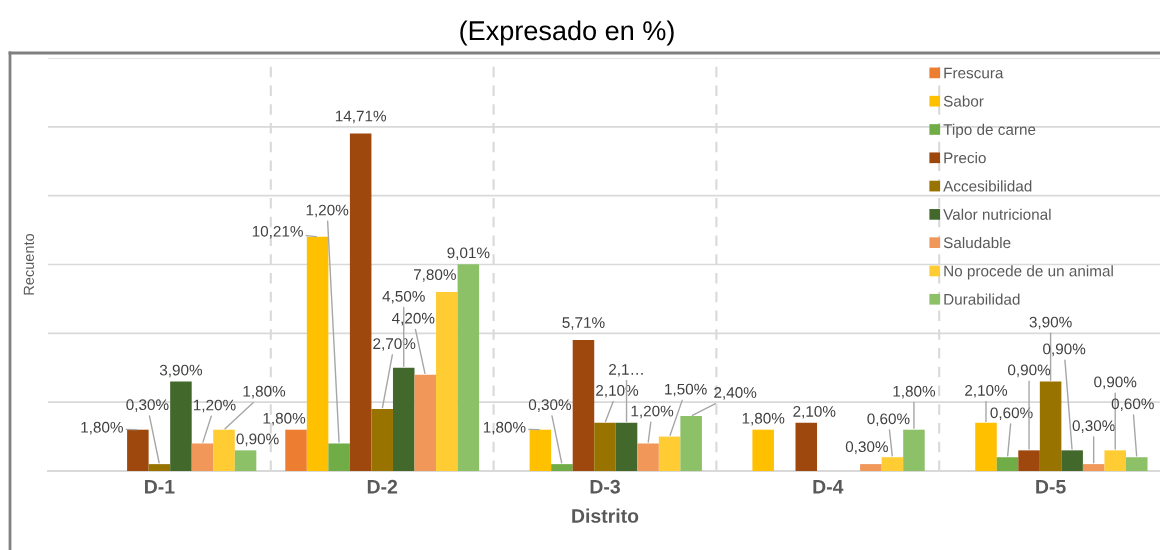 The image size is (1160, 550). Describe the element at coordinates (974, 73) in the screenshot. I see `legend-label: Frescura` at that location.